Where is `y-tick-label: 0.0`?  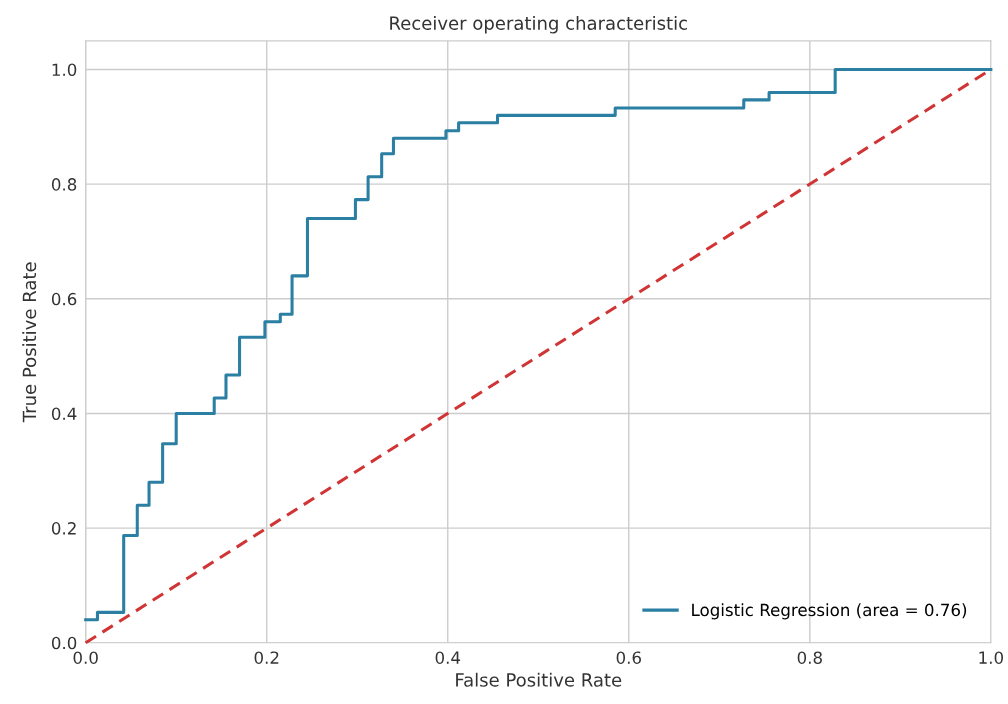
y-tick-label: 0.0 is located at coordinates (64, 643).